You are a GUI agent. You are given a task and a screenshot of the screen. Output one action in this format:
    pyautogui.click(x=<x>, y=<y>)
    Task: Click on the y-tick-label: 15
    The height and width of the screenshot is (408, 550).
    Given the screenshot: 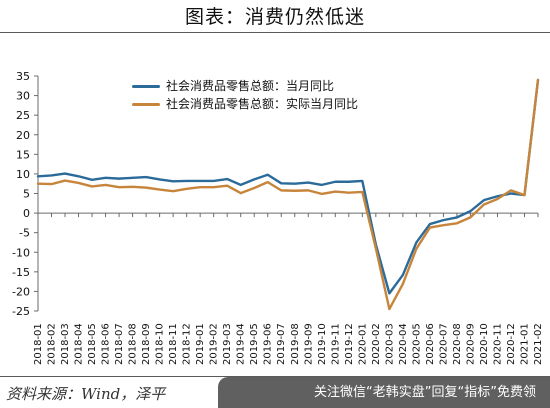 What is the action you would take?
    pyautogui.click(x=23, y=154)
    